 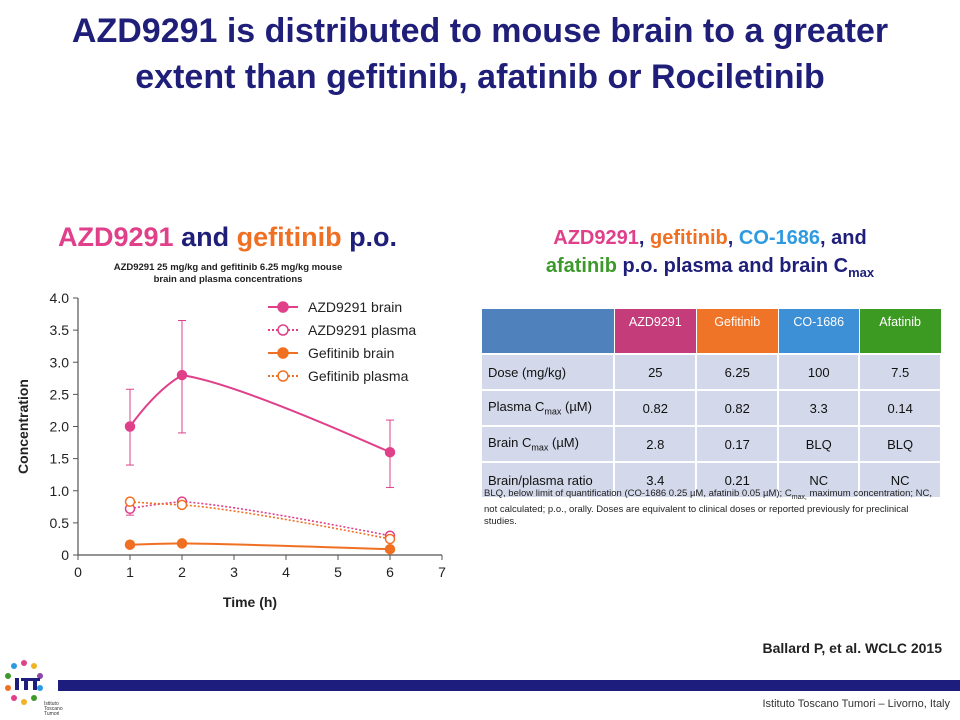 I want to click on table-cell: 3.3, so click(x=819, y=408).